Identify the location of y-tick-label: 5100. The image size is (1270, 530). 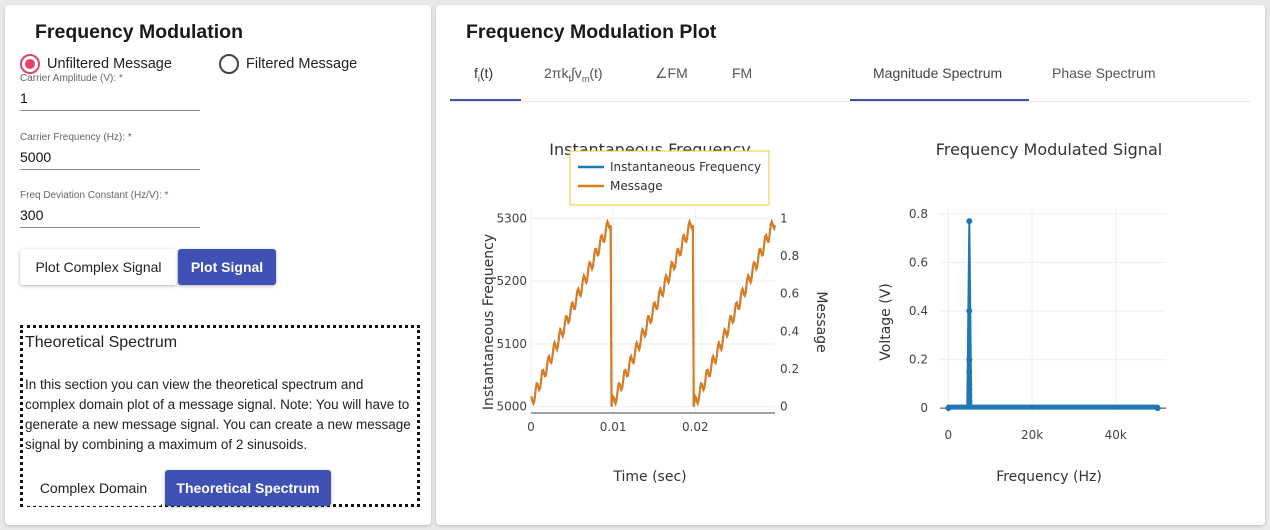
(511, 344).